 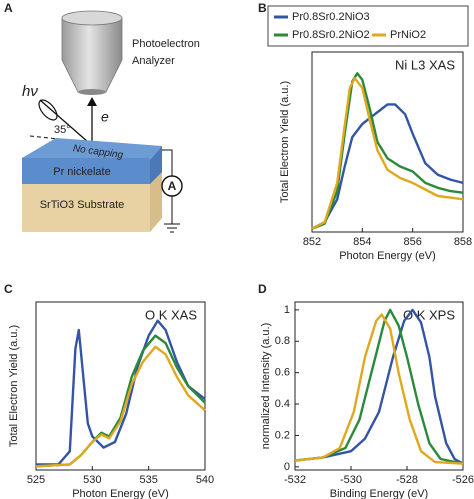 I want to click on photon-beam, so click(x=64, y=121).